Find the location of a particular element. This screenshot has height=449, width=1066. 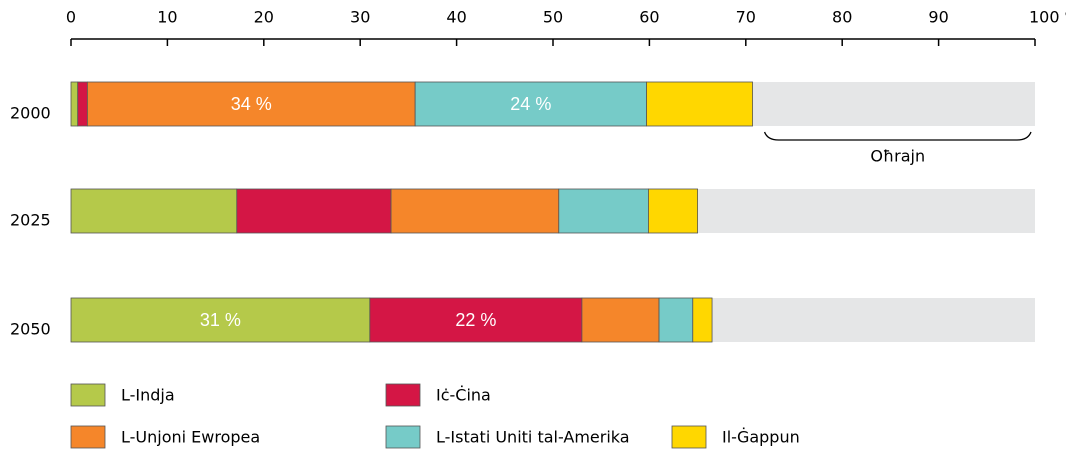

value-label: 34 % is located at coordinates (251, 104).